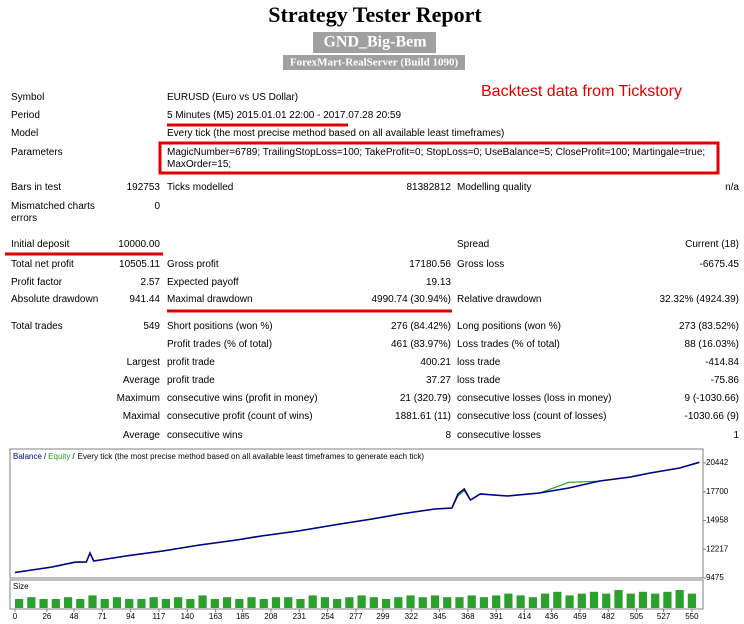 This screenshot has width=744, height=624. I want to click on field-label: Profit trades (% of total), so click(220, 344).